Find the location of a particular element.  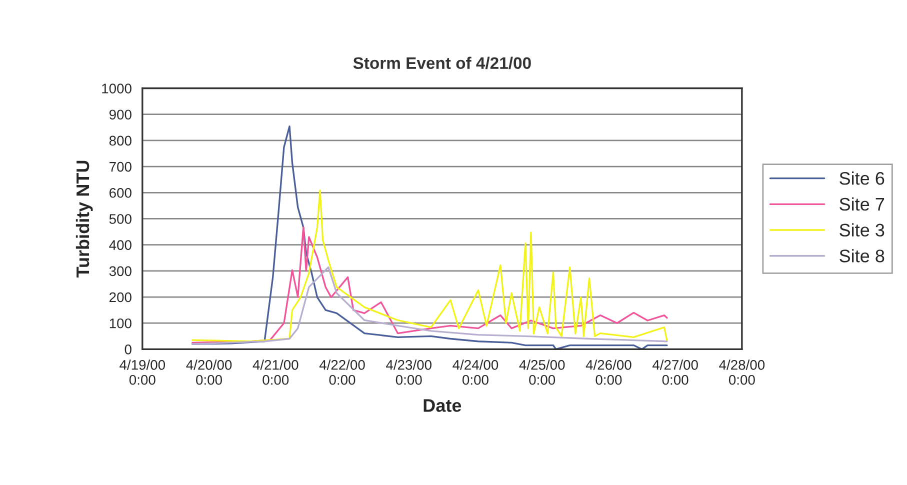

x-tick-label: 4/26/00 0:00 is located at coordinates (609, 372).